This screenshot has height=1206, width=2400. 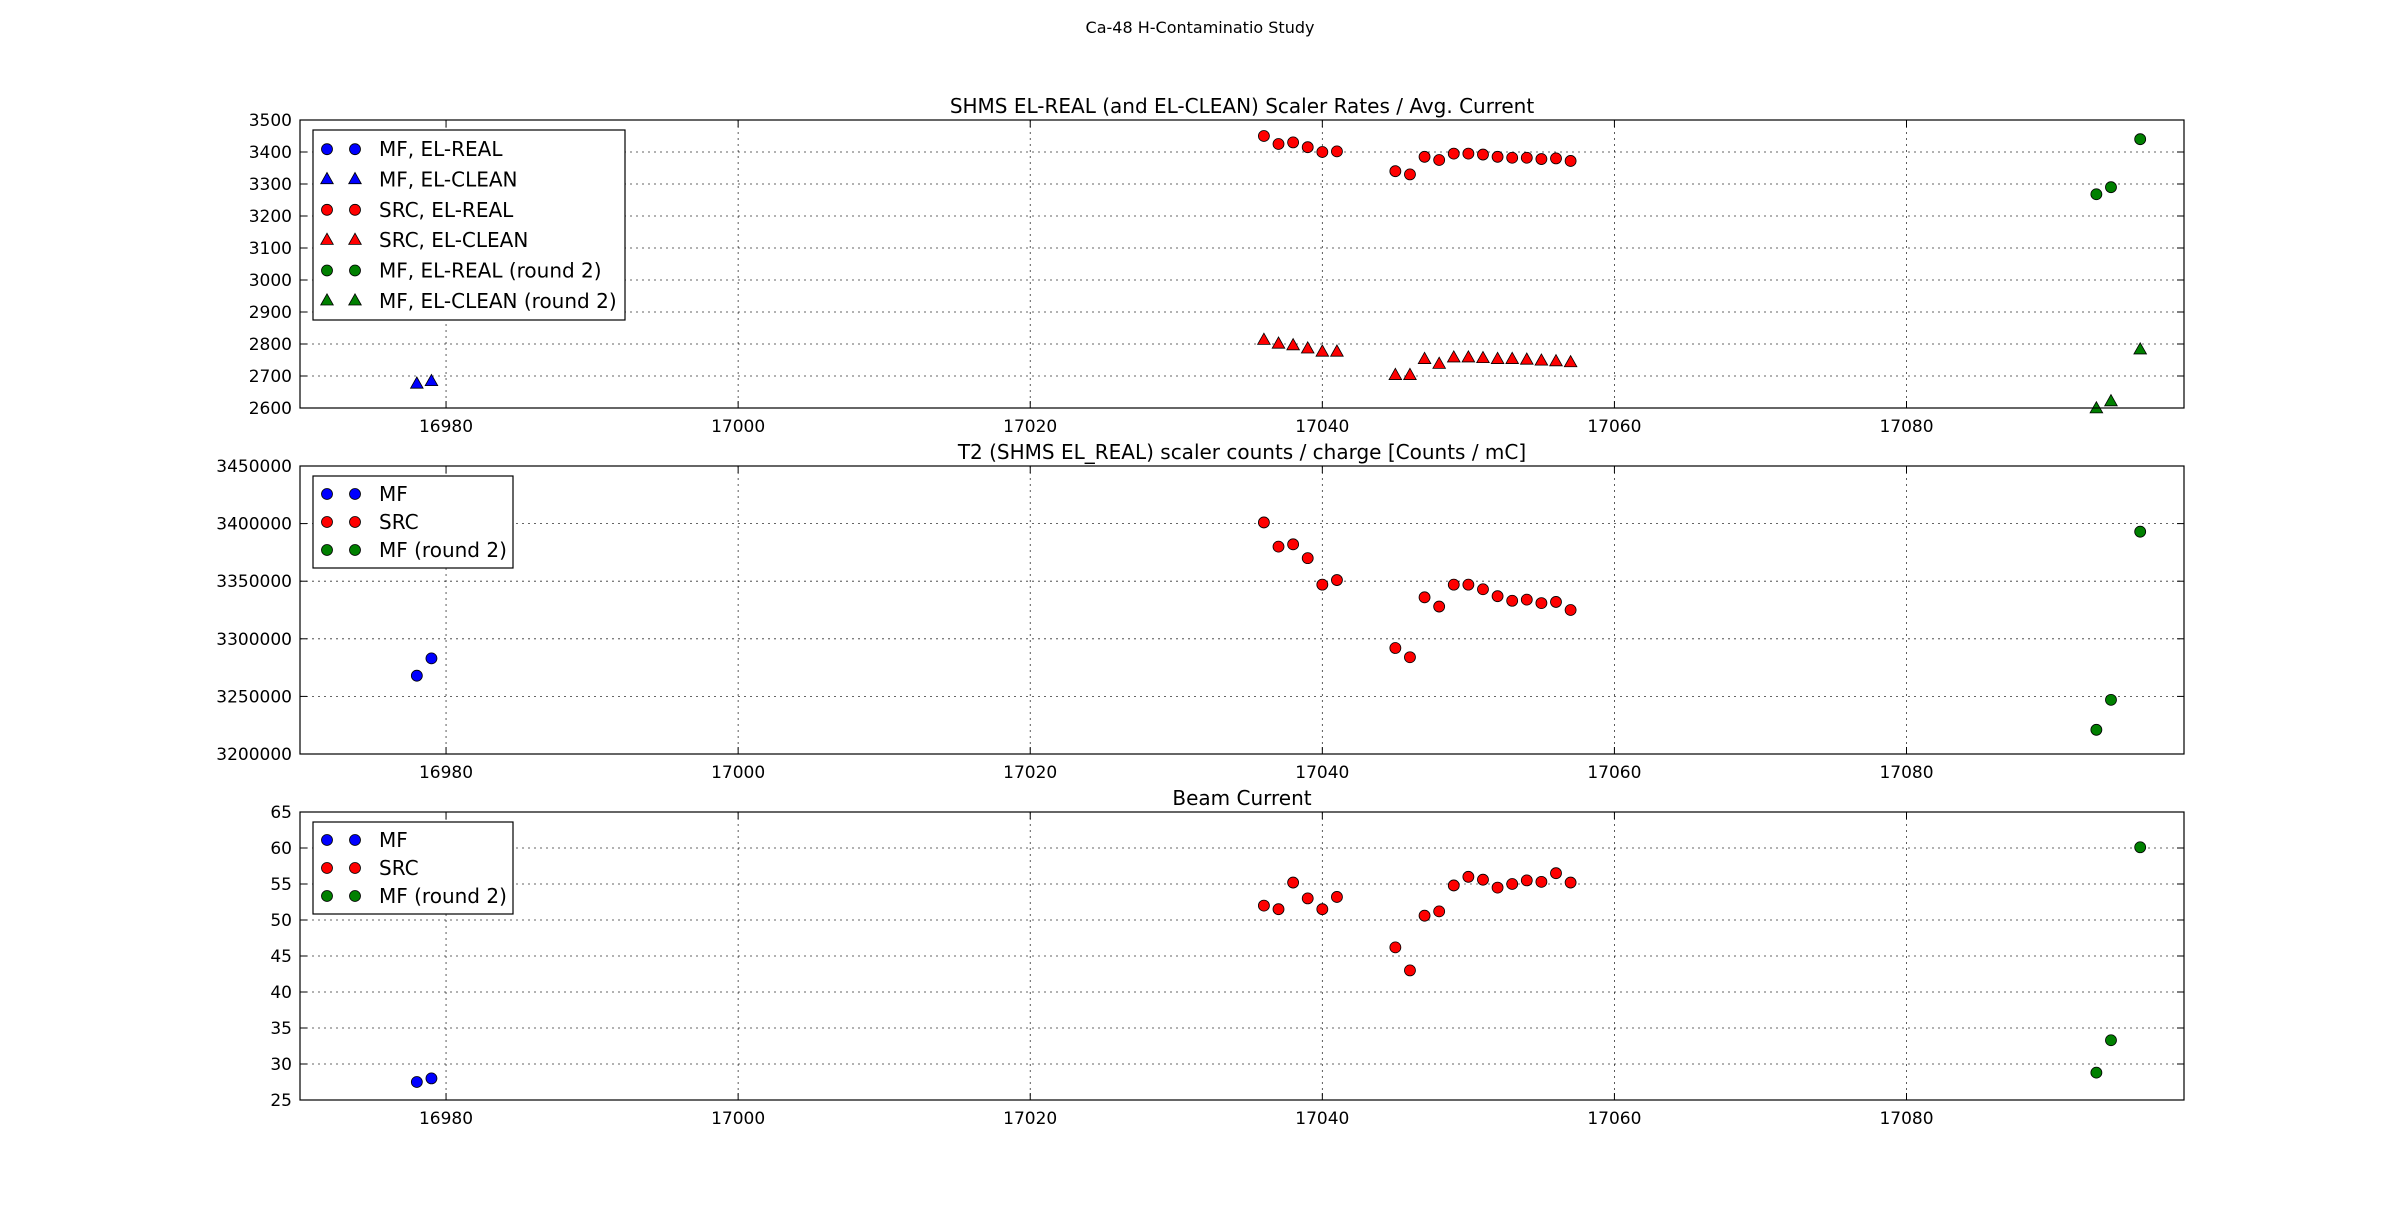 I want to click on chart-title: Beam Current, so click(x=1241, y=798).